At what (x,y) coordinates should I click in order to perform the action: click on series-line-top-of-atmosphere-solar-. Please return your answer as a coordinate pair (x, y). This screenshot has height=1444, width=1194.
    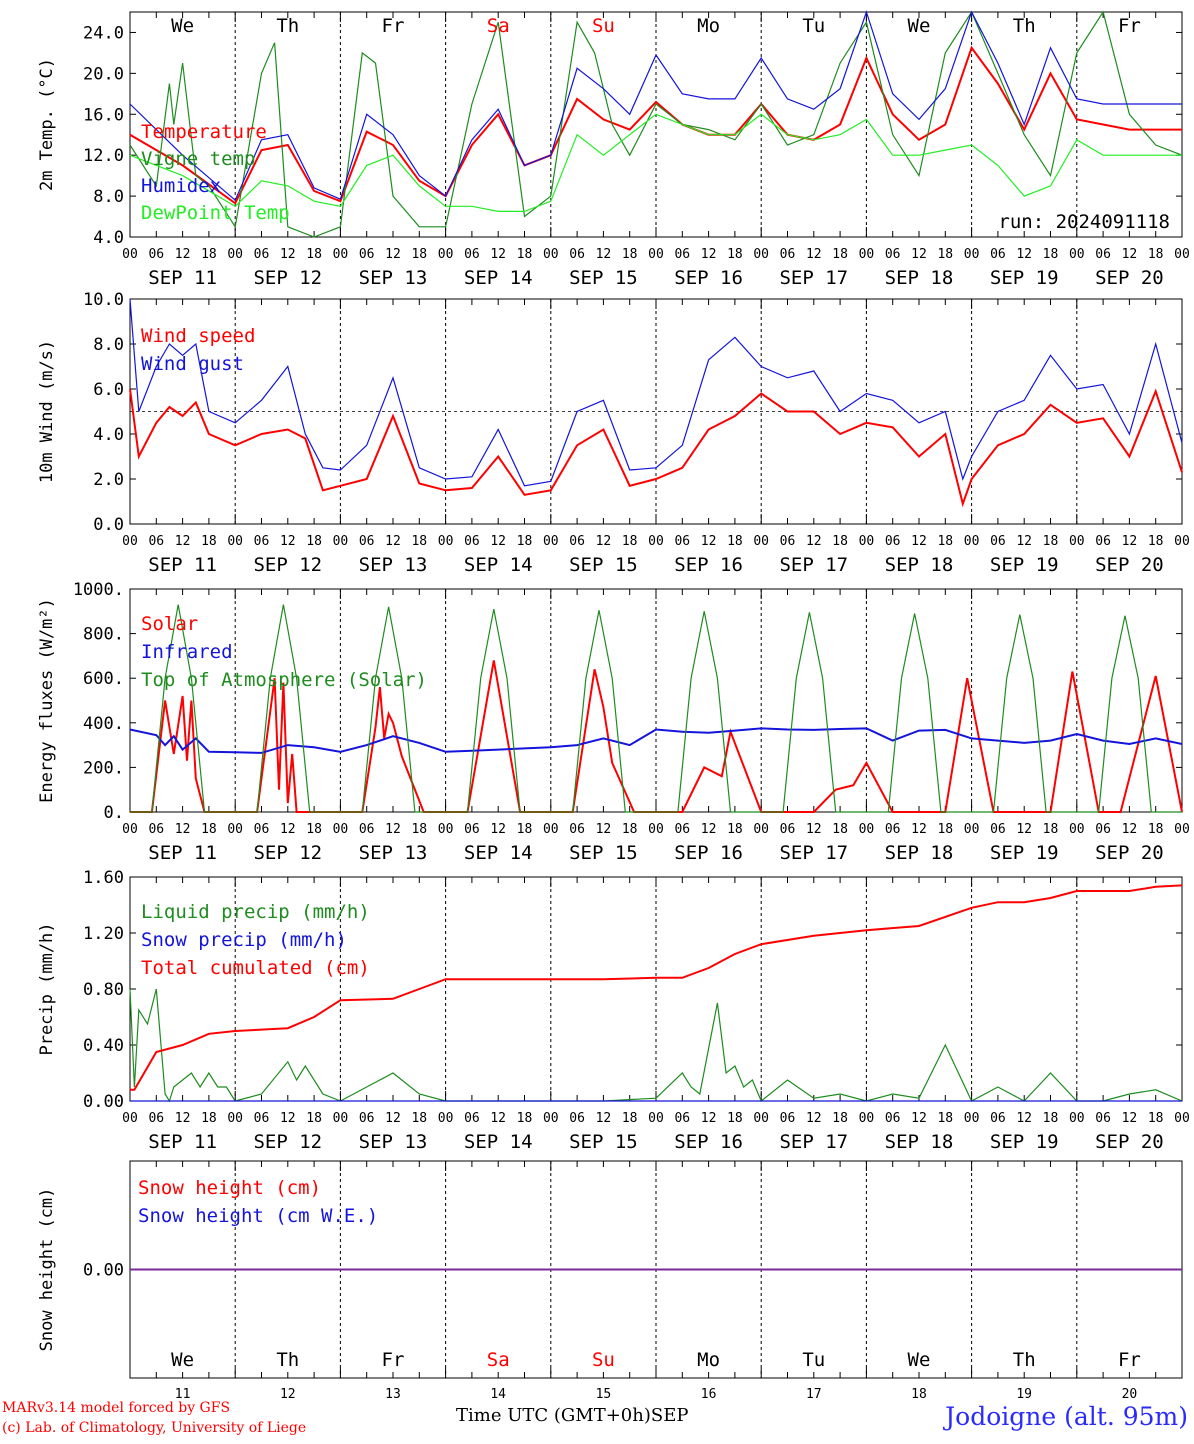
    Looking at the image, I should click on (656, 708).